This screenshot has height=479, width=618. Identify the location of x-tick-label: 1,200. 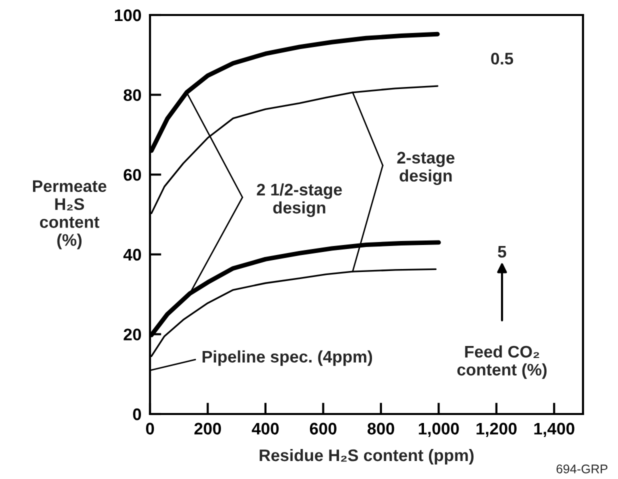
(496, 429).